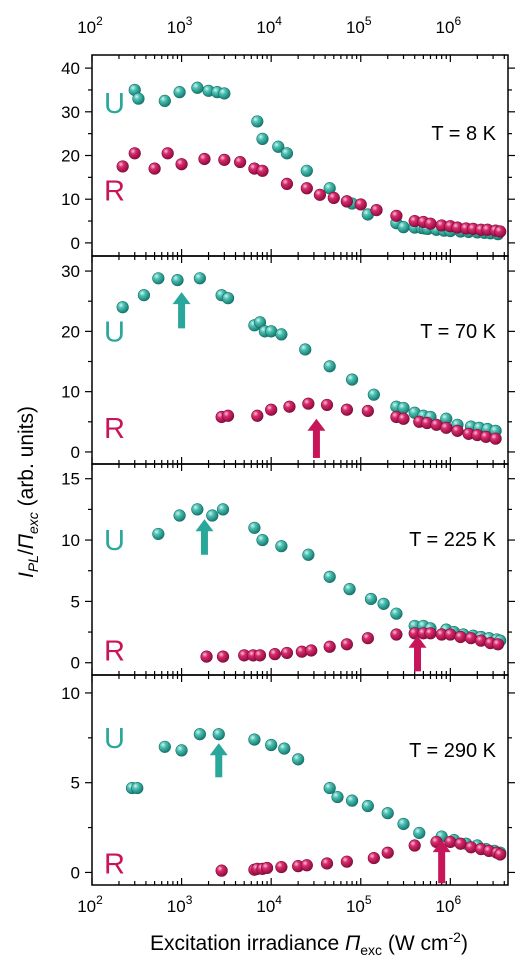 The height and width of the screenshot is (970, 524). I want to click on temperature-annotation: T = 290 K, so click(453, 751).